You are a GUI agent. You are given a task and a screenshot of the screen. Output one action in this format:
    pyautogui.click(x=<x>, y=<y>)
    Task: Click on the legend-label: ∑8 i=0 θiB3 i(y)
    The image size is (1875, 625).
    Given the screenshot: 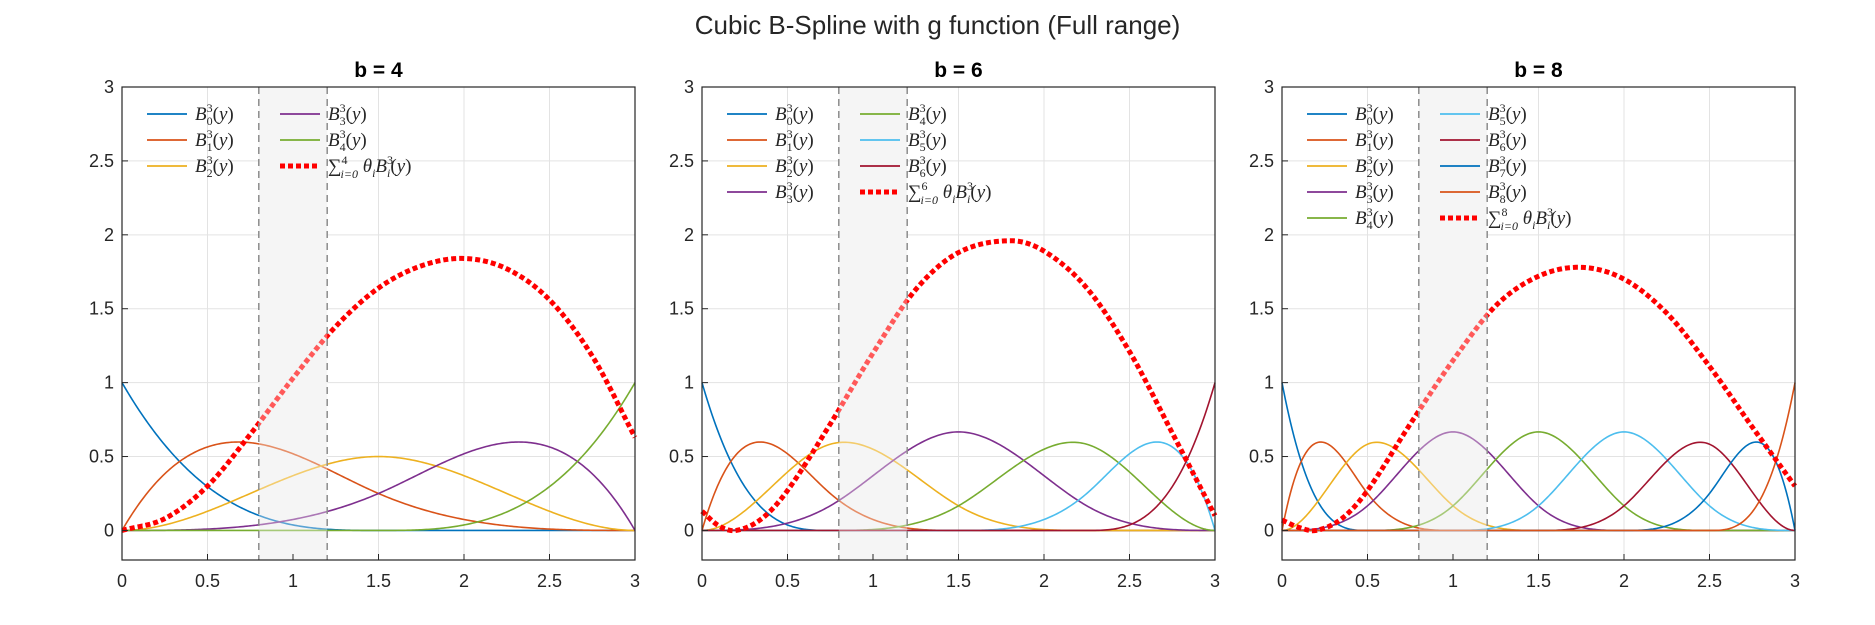 What is the action you would take?
    pyautogui.click(x=1529, y=219)
    